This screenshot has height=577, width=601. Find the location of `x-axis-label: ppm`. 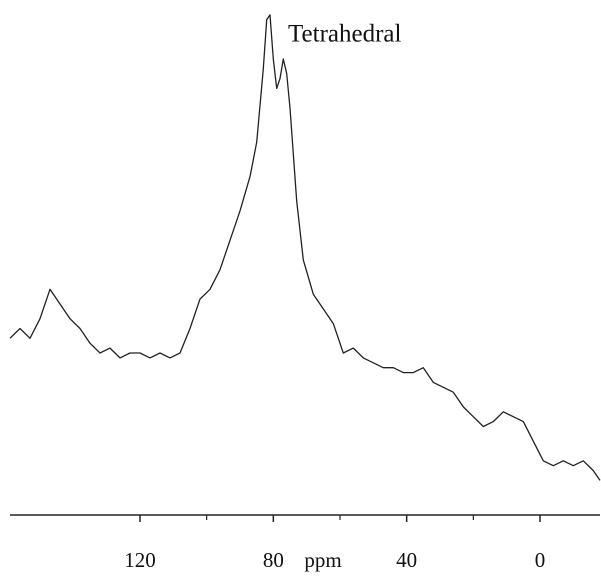

x-axis-label: ppm is located at coordinates (322, 560).